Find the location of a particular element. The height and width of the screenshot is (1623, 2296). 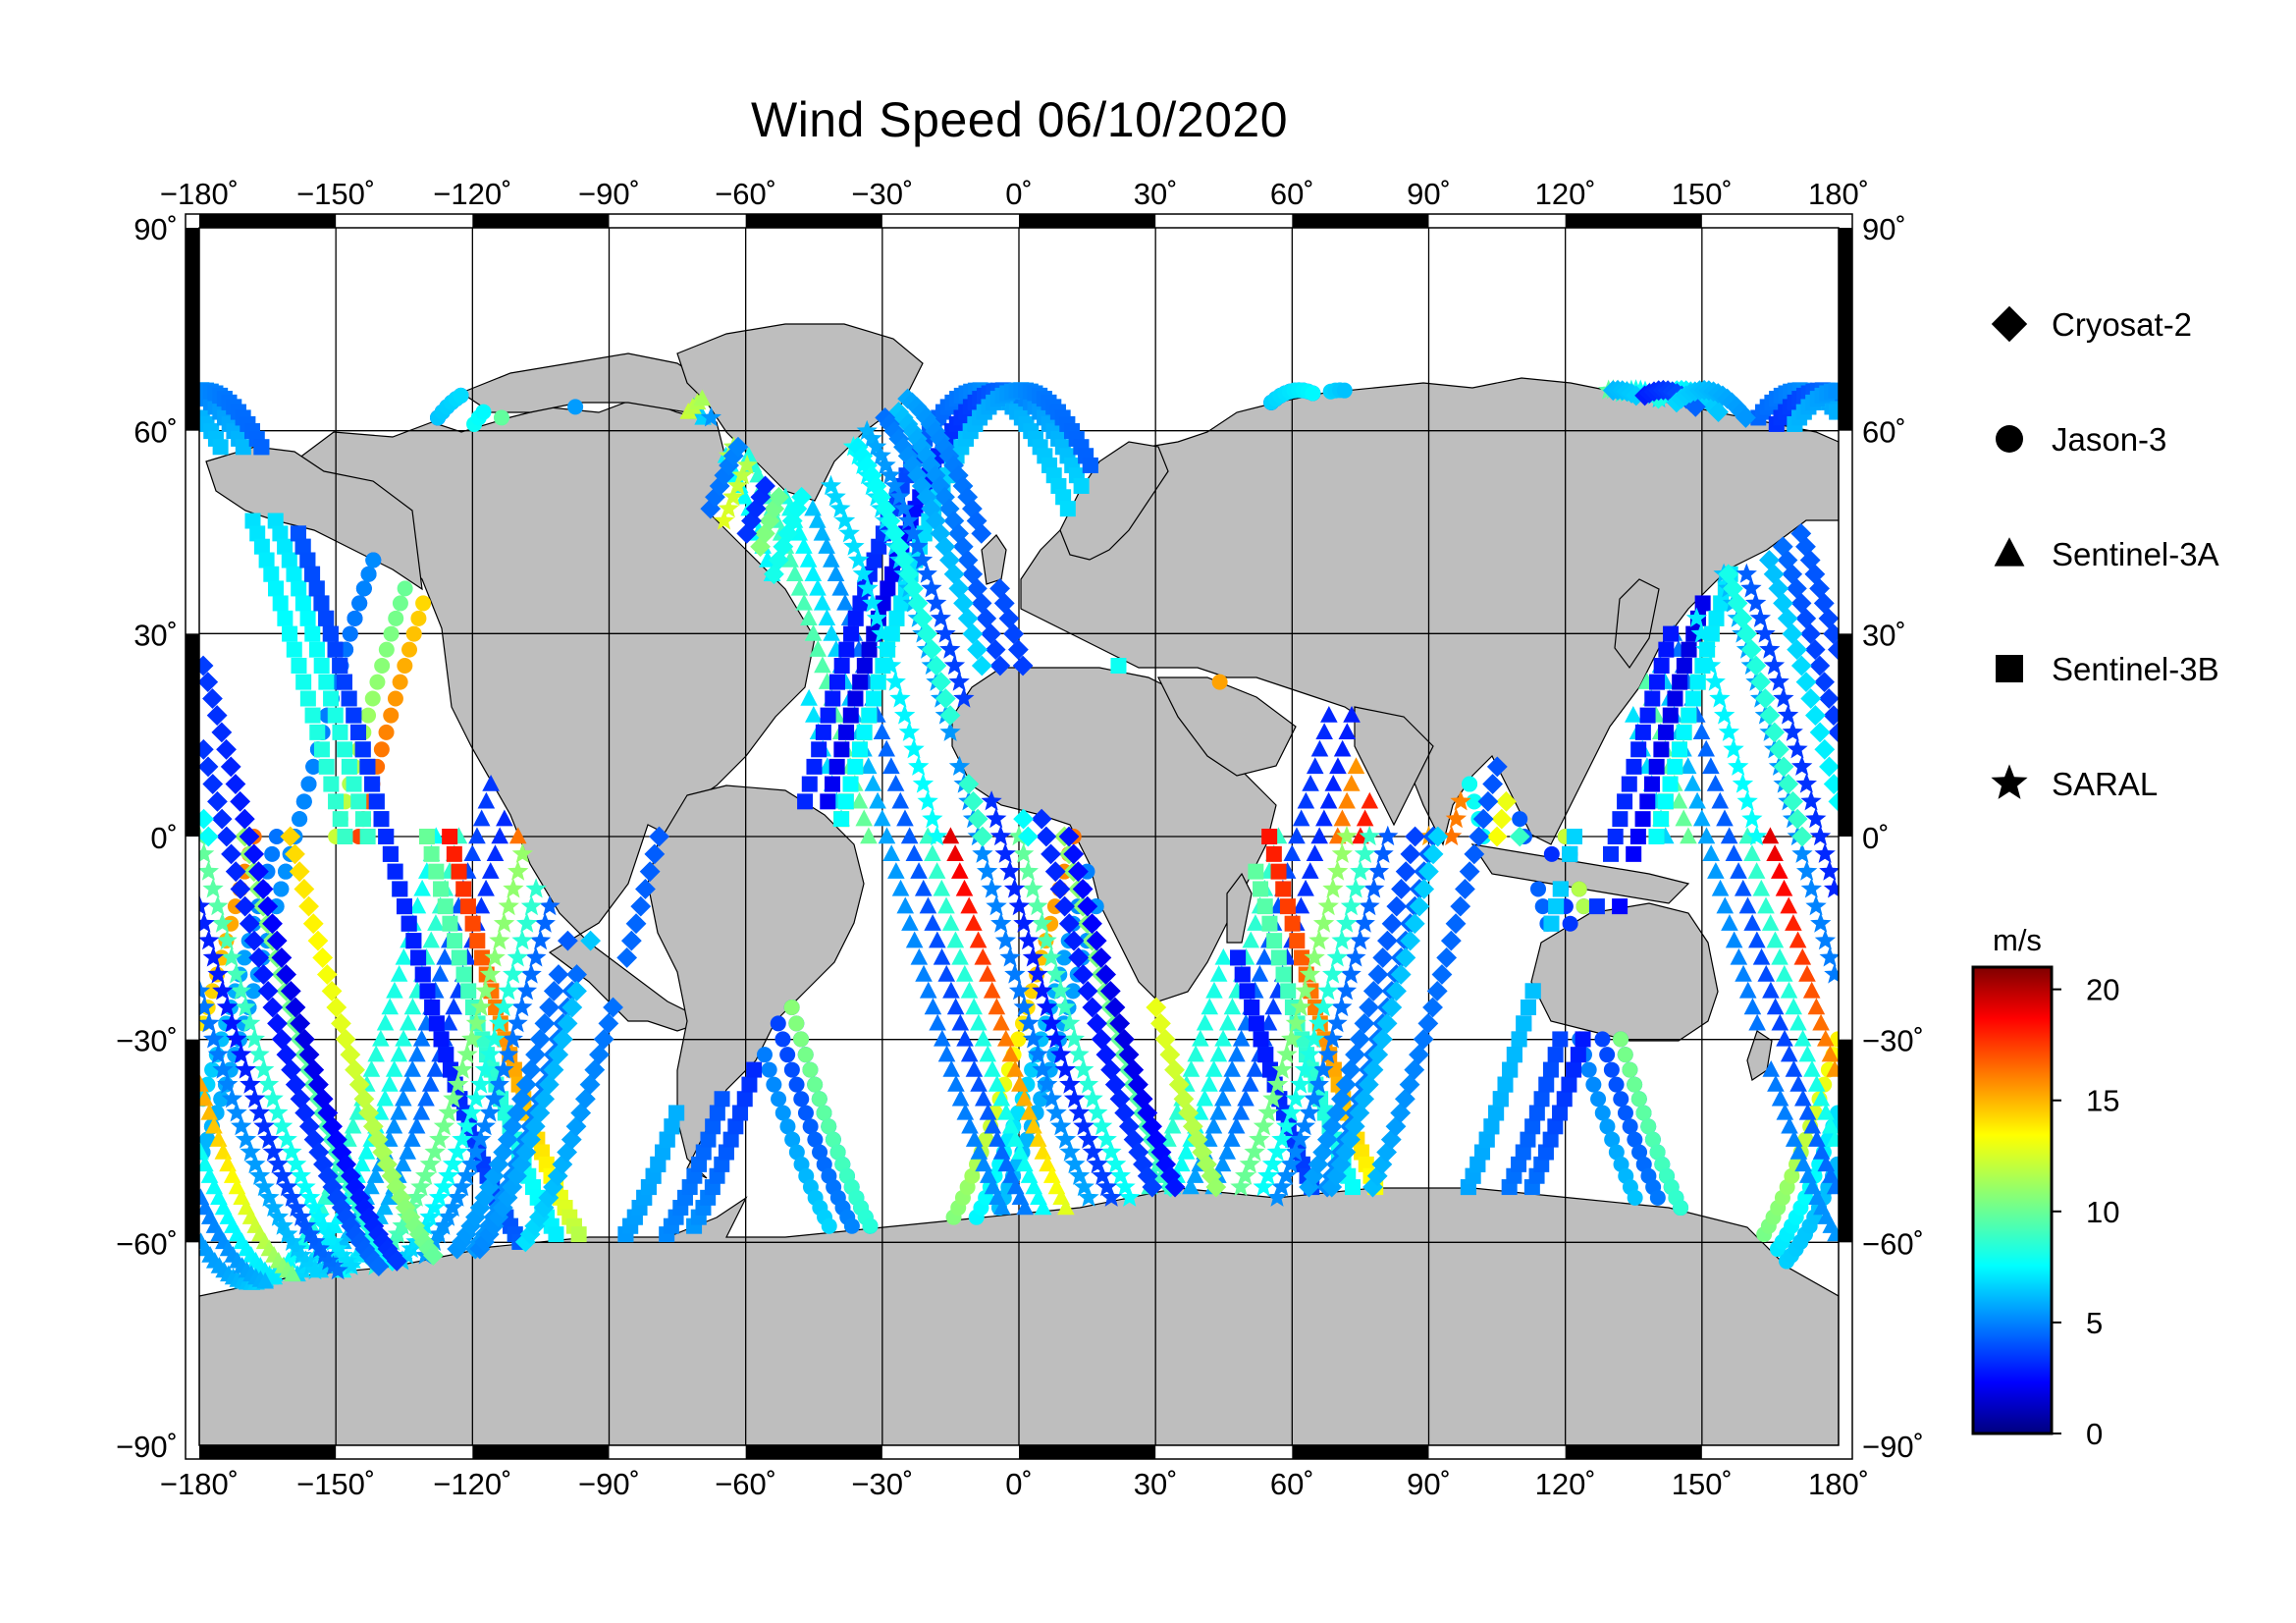

lon-tick-bottom: −180˚ is located at coordinates (199, 1484).